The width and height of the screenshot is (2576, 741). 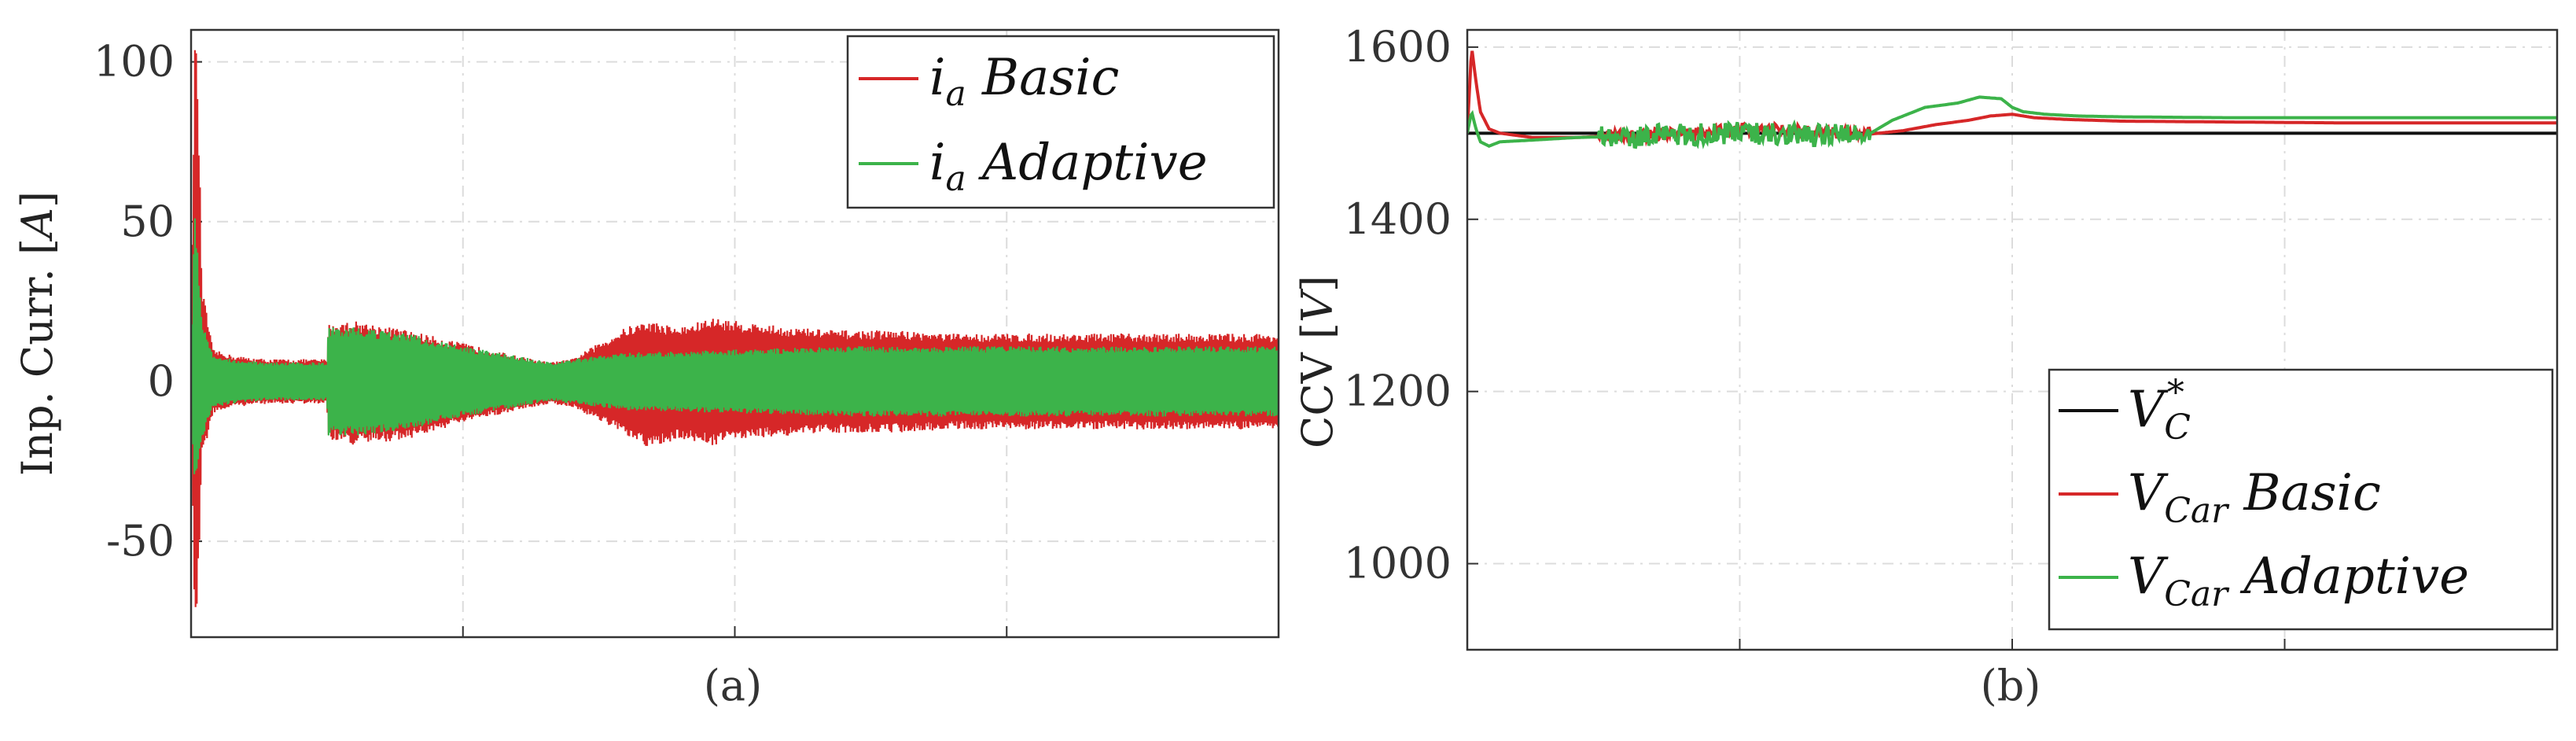 What do you see at coordinates (1068, 166) in the screenshot?
I see `legend-label: ia Adaptive` at bounding box center [1068, 166].